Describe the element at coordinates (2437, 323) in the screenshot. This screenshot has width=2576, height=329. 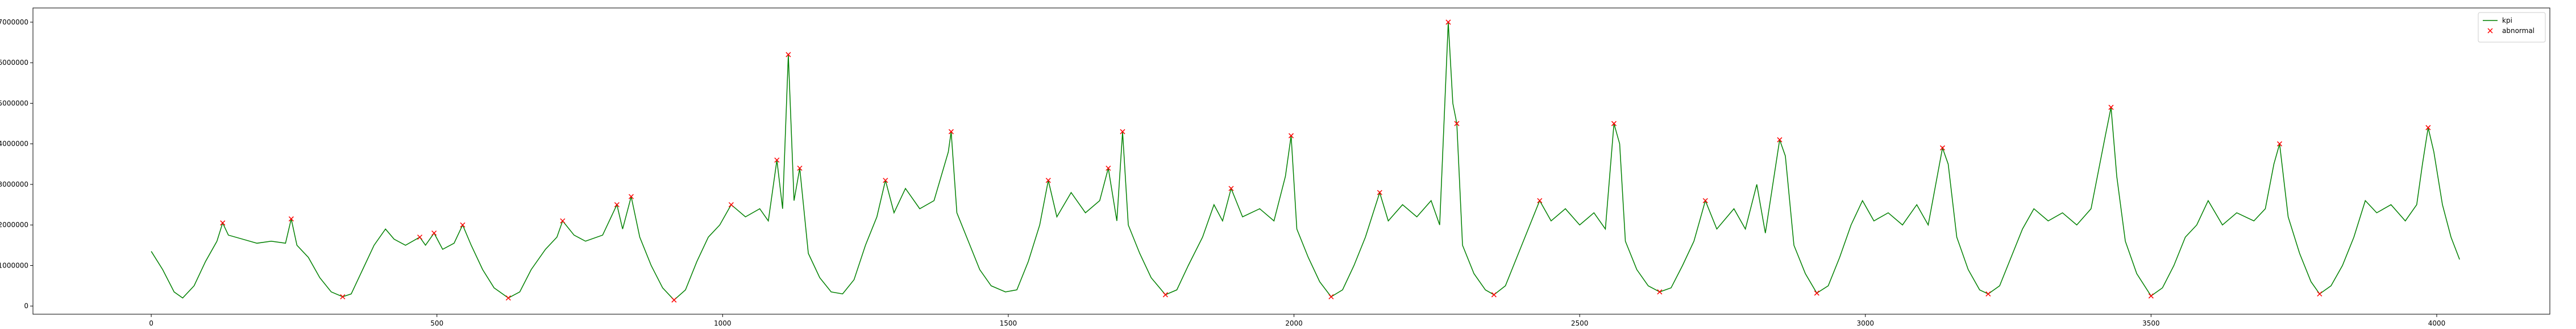
I see `x-tick-label: 4000` at that location.